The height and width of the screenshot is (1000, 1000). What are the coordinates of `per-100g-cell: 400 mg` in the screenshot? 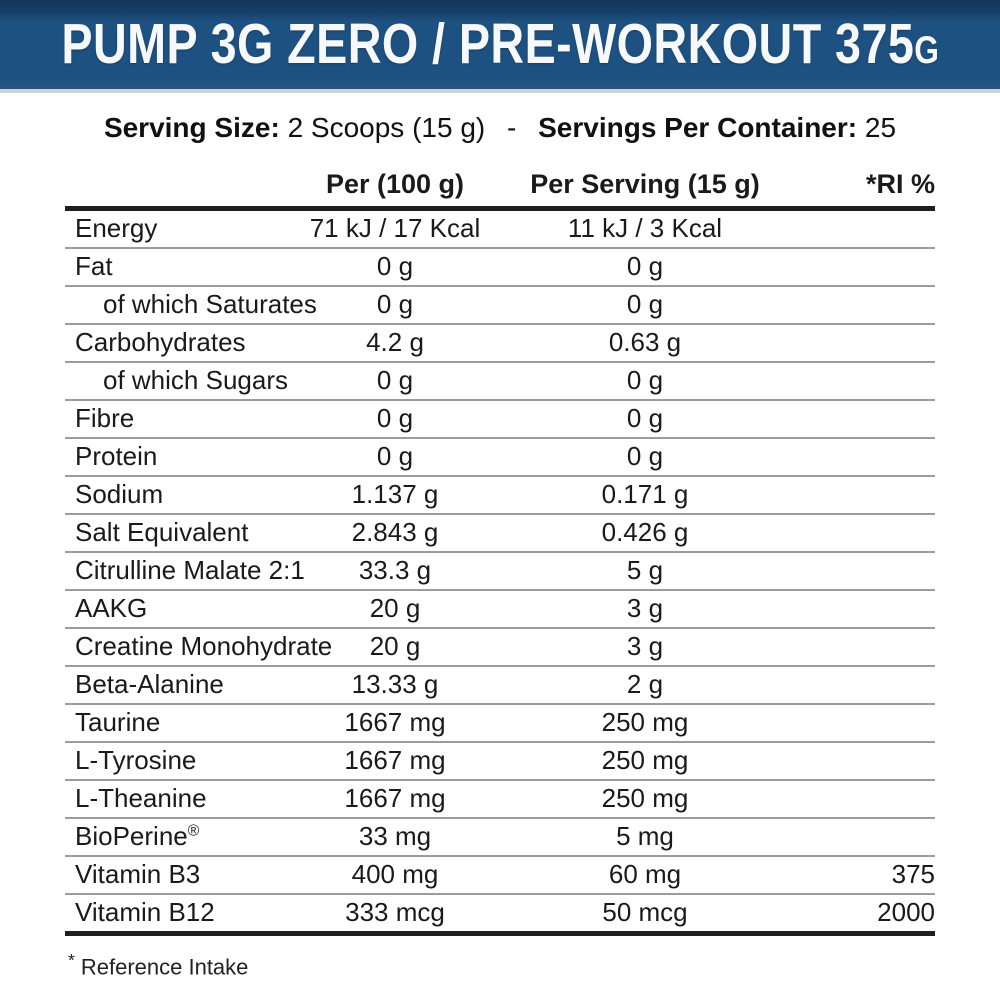 It's located at (395, 874).